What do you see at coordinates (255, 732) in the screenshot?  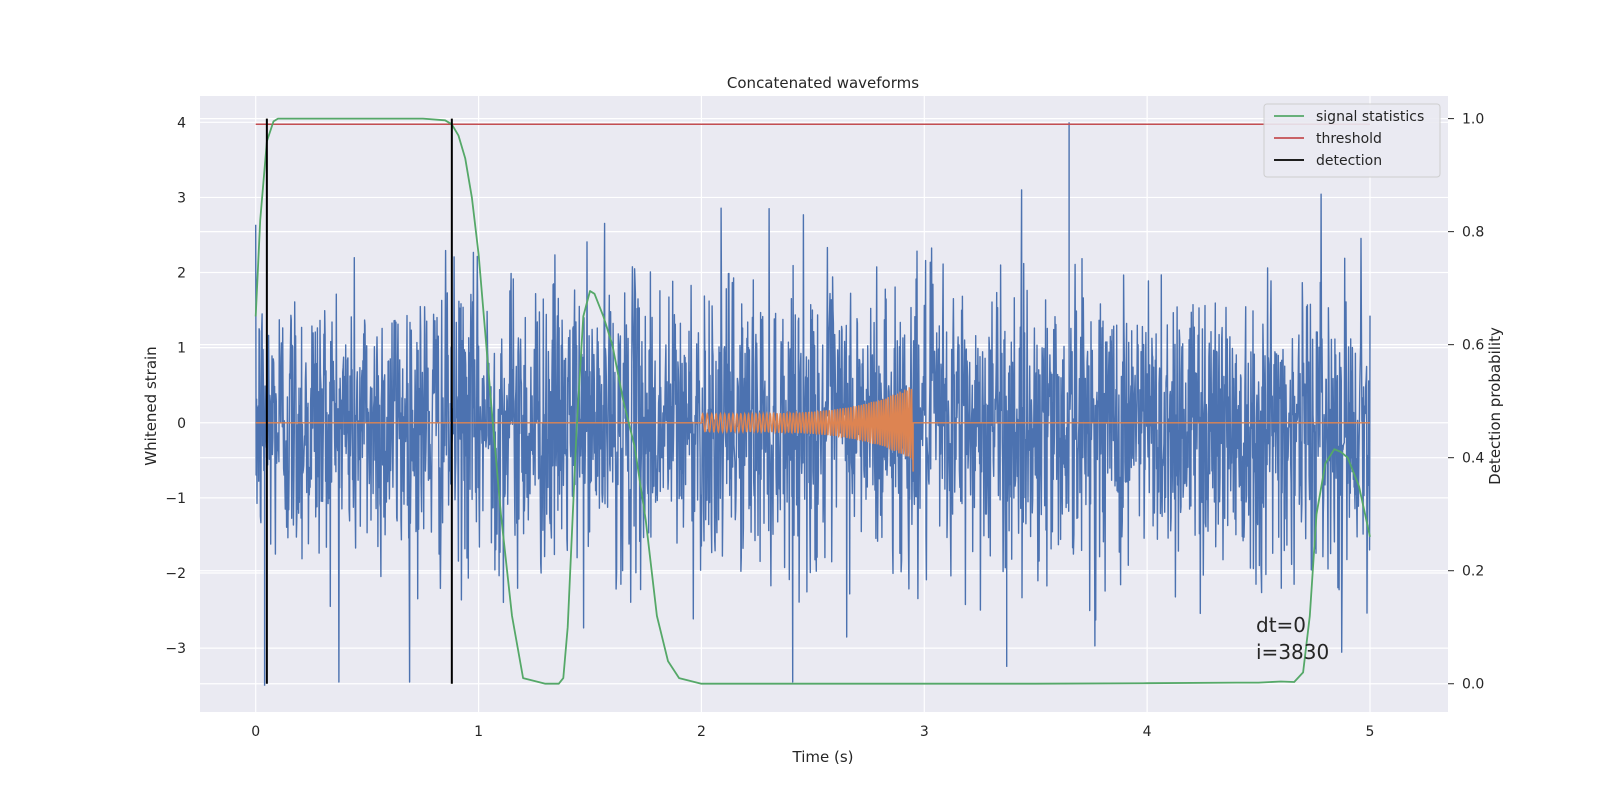 I see `x-tick-label: 0` at bounding box center [255, 732].